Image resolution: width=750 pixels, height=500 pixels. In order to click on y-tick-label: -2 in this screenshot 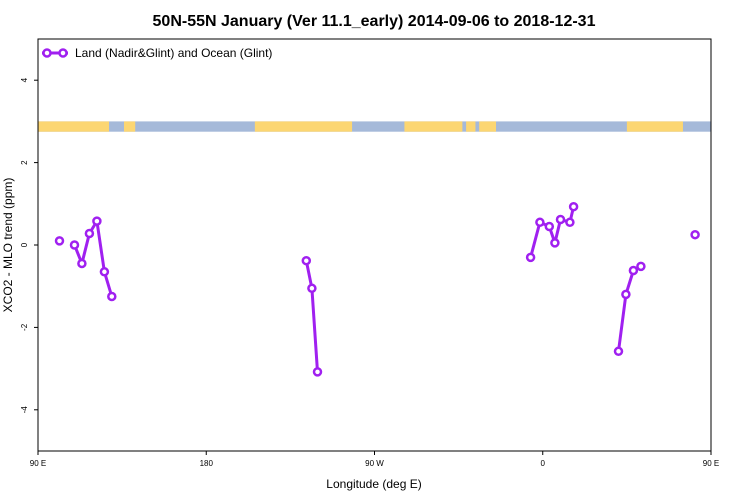, I will do `click(24, 327)`.